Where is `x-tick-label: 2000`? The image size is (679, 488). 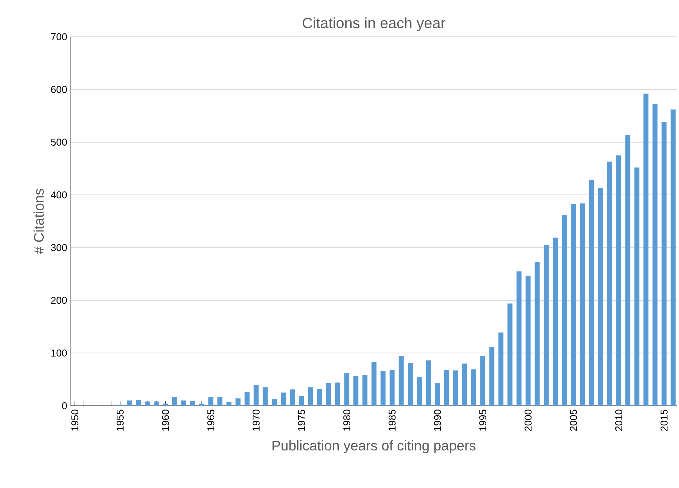 x-tick-label: 2000 is located at coordinates (528, 421).